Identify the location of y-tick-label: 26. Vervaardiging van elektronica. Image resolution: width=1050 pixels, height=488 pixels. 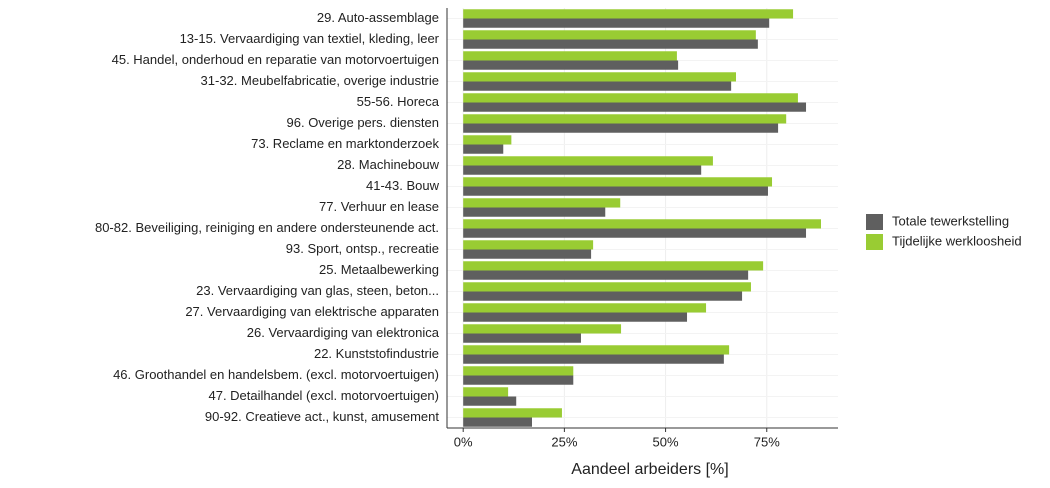
(343, 332).